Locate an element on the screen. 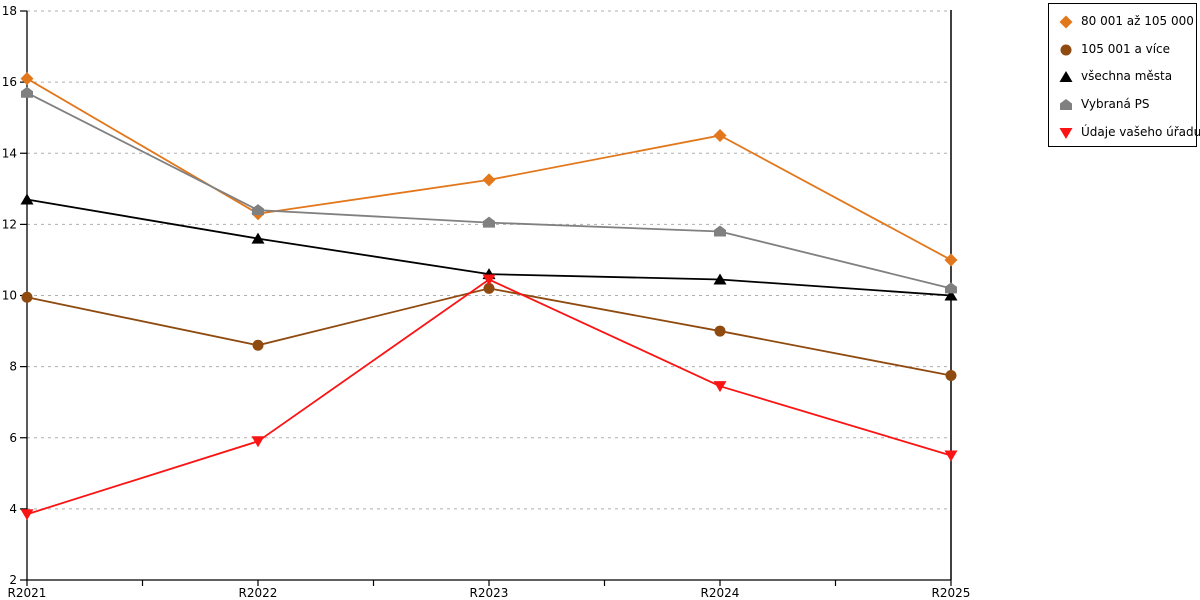 This screenshot has height=600, width=1200. legend-item: 105 001 a více is located at coordinates (1127, 48).